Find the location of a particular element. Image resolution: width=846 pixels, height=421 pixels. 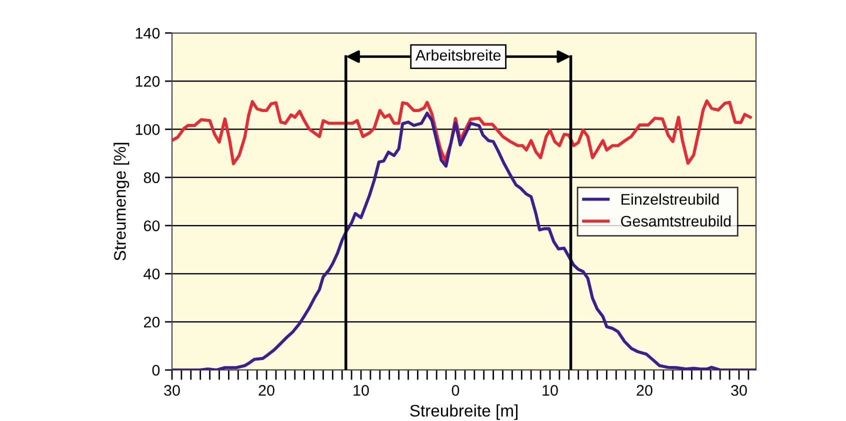

x-tick-label: 0 is located at coordinates (456, 390).